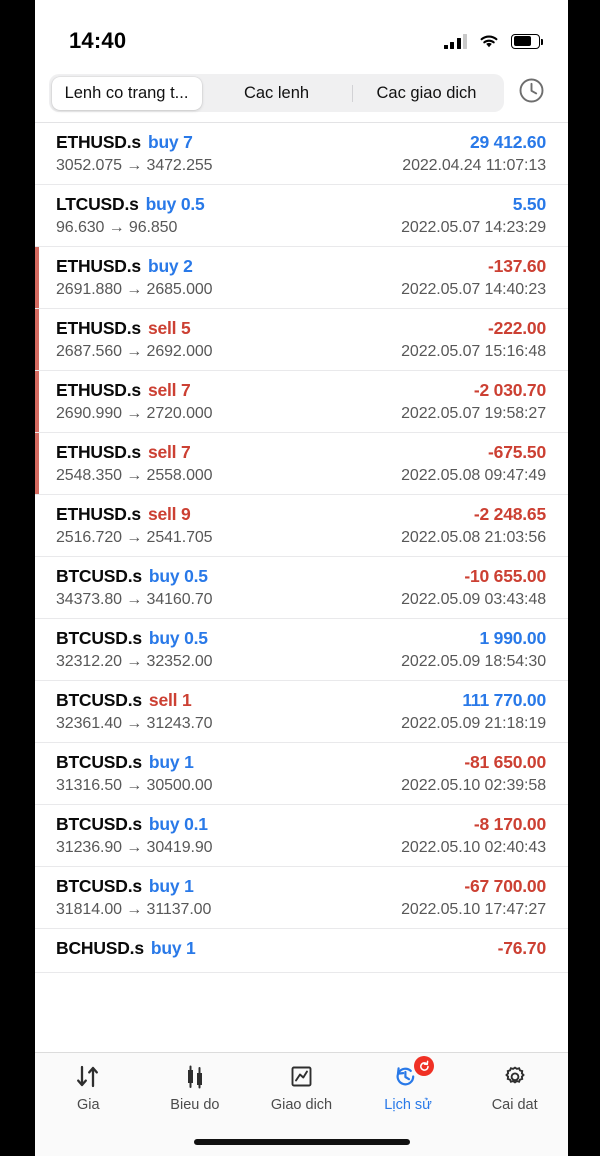 The image size is (600, 1156). What do you see at coordinates (473, 661) in the screenshot?
I see `deal-time: 2022.05.09 18:54:30` at bounding box center [473, 661].